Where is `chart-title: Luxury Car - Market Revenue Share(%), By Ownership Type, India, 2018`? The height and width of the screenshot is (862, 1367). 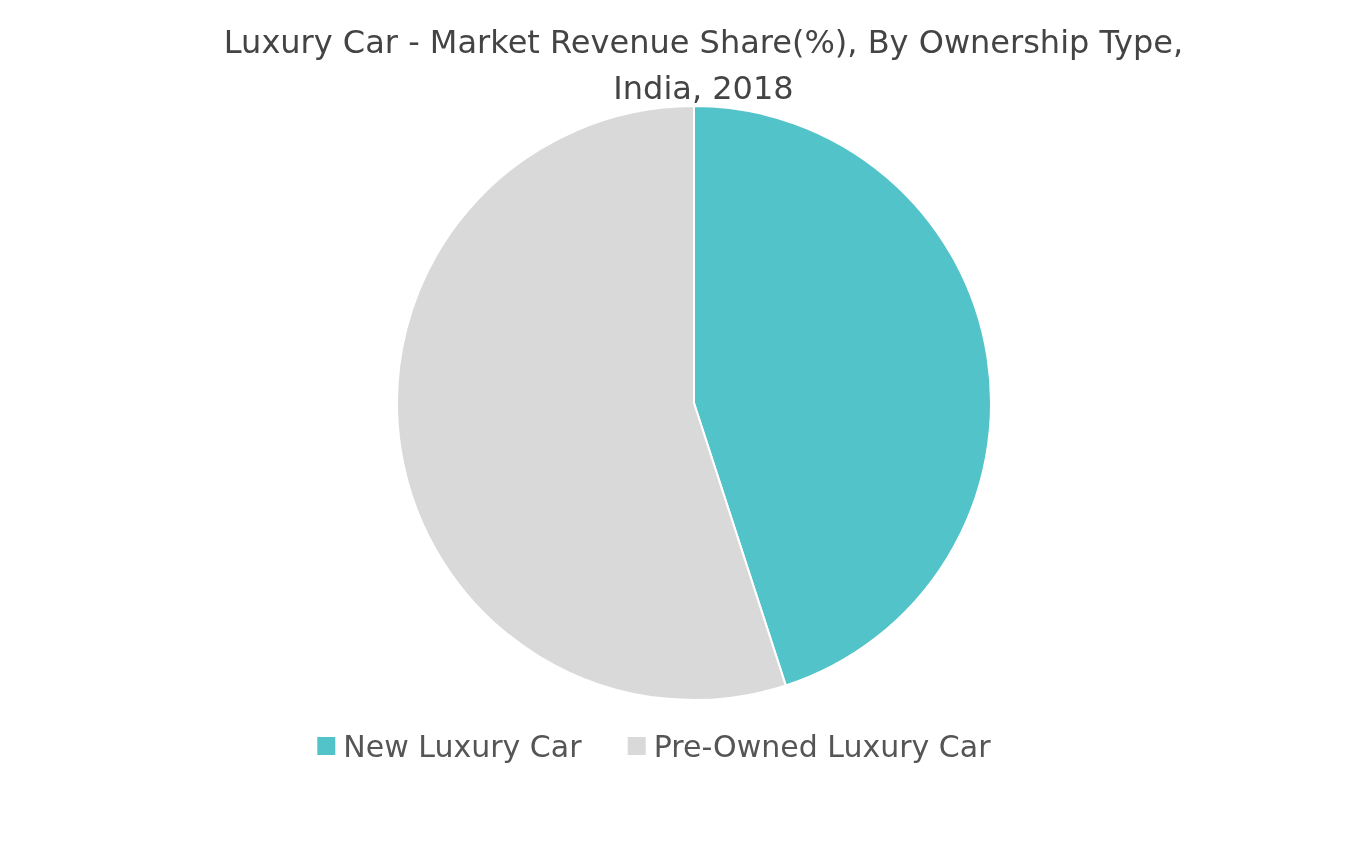 chart-title: Luxury Car - Market Revenue Share(%), By Ownership Type, India, 2018 is located at coordinates (703, 65).